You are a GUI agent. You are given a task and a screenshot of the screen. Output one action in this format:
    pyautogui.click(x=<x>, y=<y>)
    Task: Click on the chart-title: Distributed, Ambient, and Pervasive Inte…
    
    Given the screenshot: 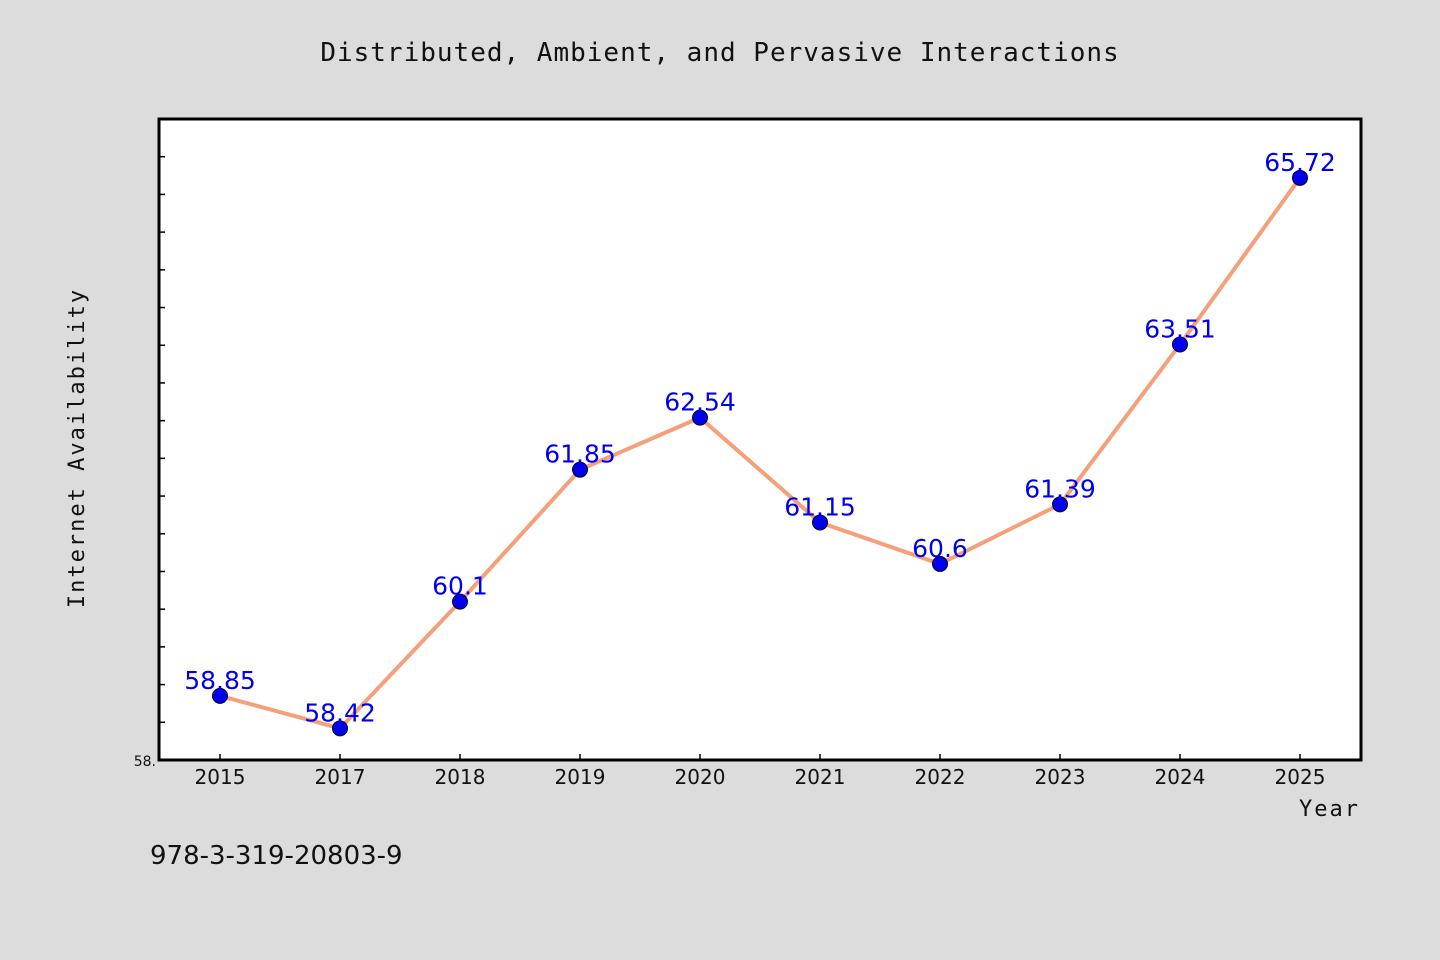 What is the action you would take?
    pyautogui.click(x=719, y=53)
    